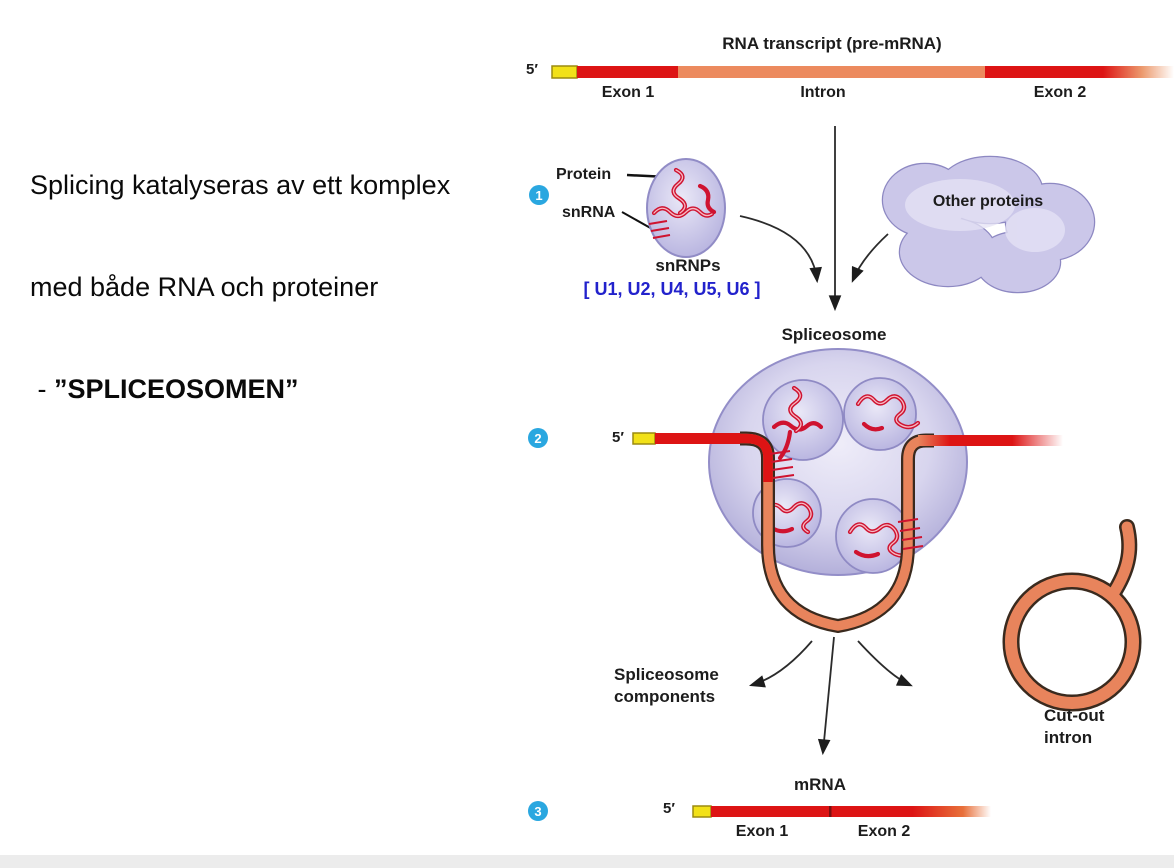  Describe the element at coordinates (538, 438) in the screenshot. I see `step2-badge: 2` at that location.